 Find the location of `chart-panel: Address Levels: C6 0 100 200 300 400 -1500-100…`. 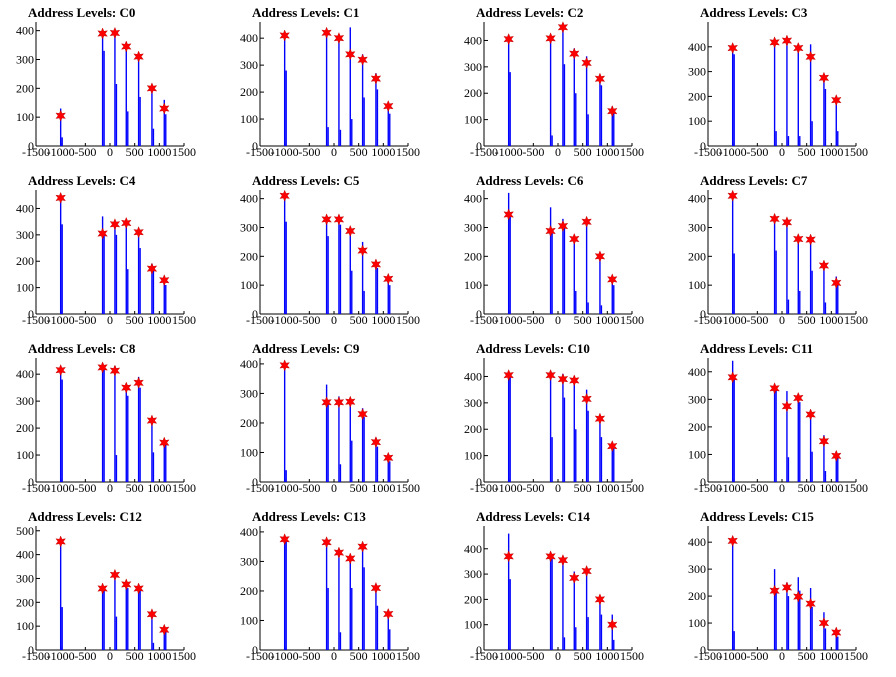

chart-panel: Address Levels: C6 0 100 200 300 400 -1500-100… is located at coordinates (554, 250).